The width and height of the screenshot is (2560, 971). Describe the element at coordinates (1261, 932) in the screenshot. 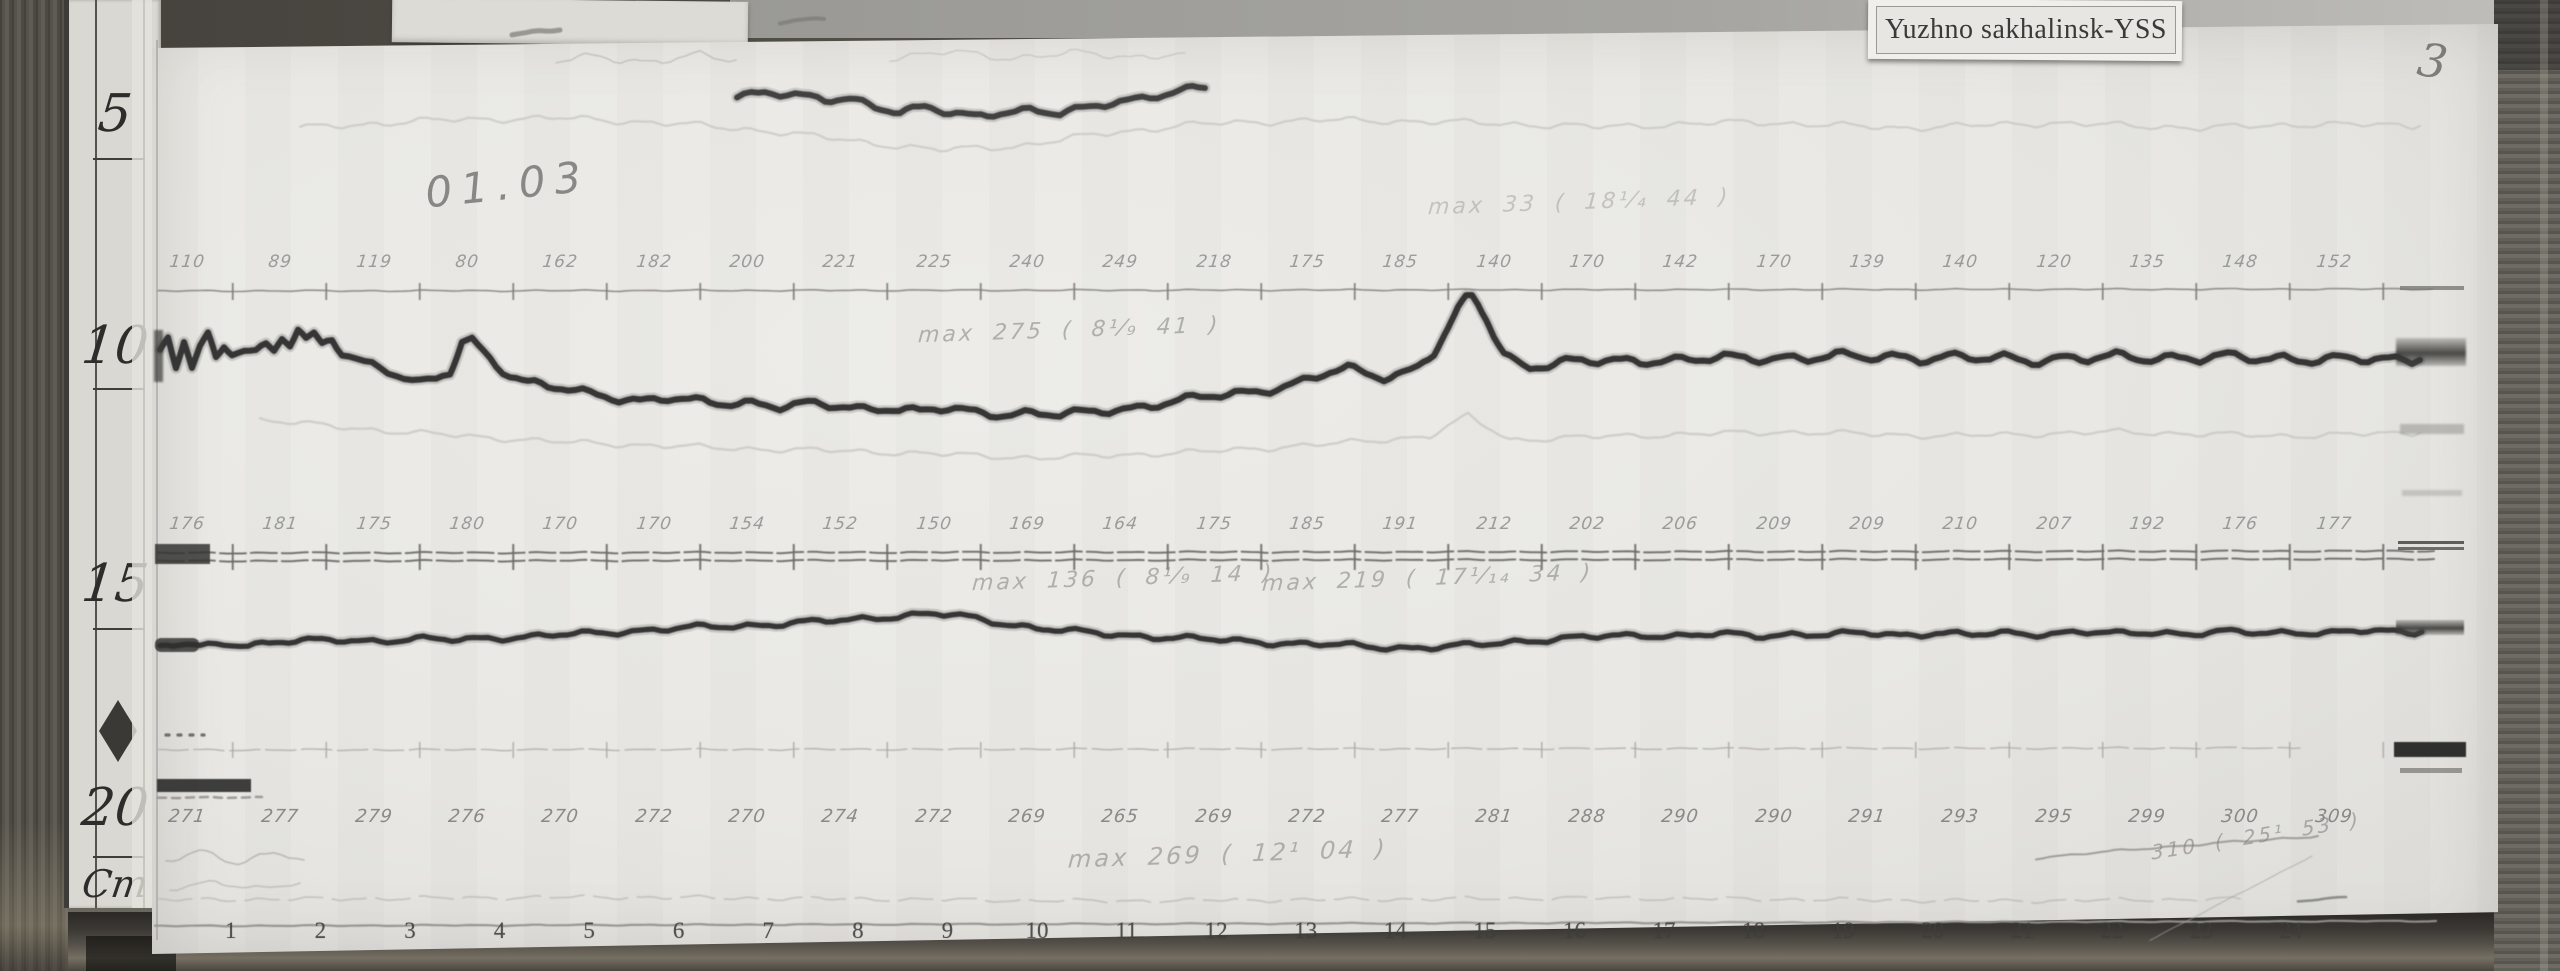

I see `hour-scale-row: 1 2 3 4 5 6 7 8 9 10 11 12 13 14 15 16 17 18 19 20 21 22 23 24` at that location.